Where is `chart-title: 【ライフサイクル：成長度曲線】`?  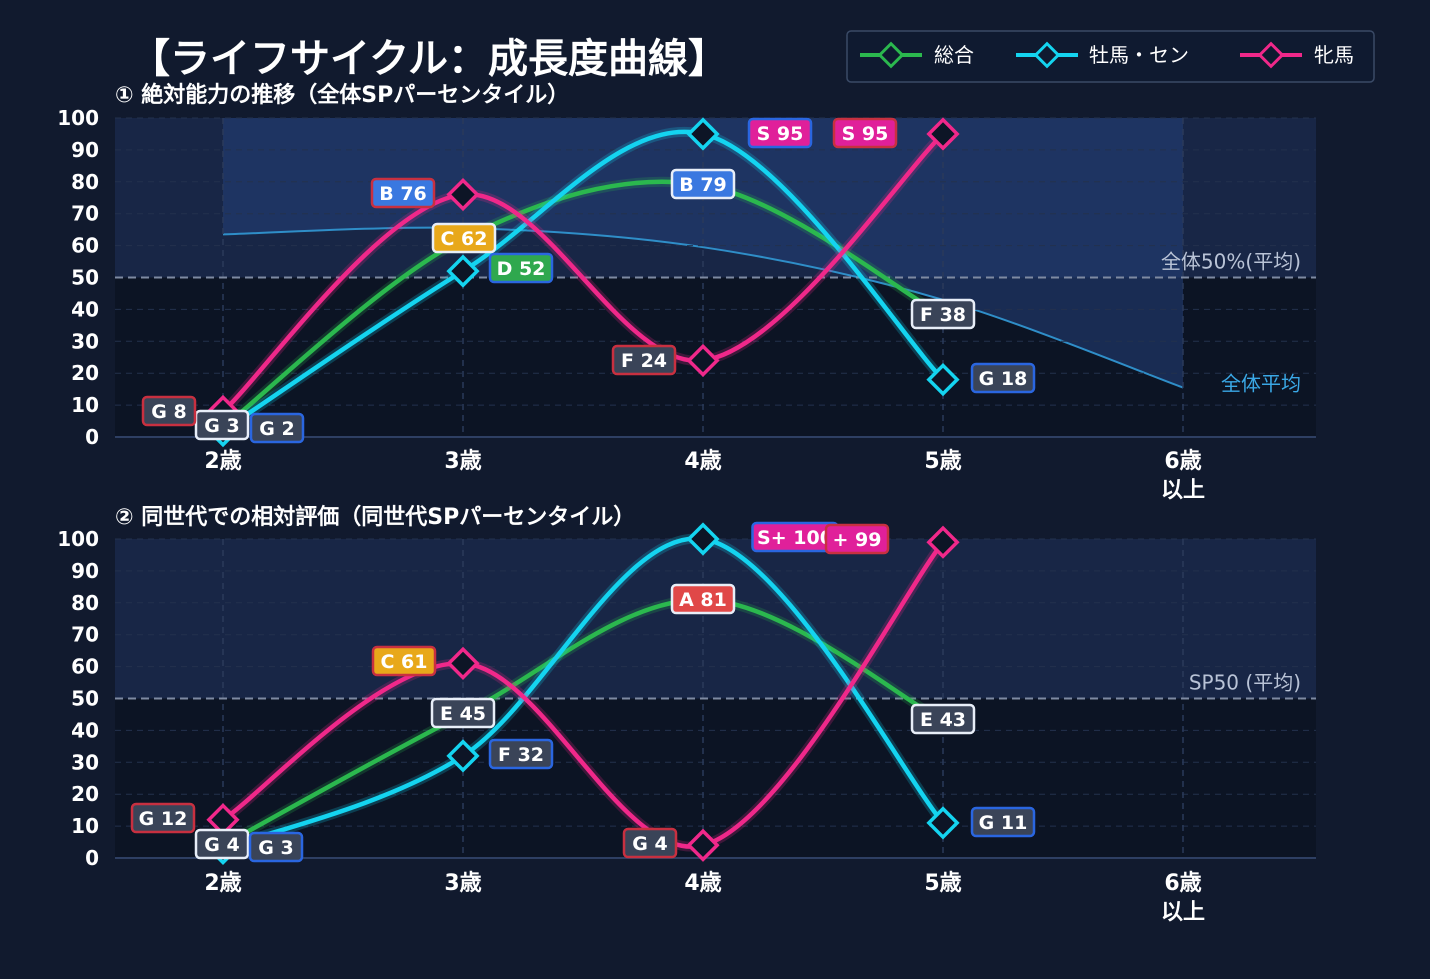 chart-title: 【ライフサイクル：成長度曲線】 is located at coordinates (429, 59).